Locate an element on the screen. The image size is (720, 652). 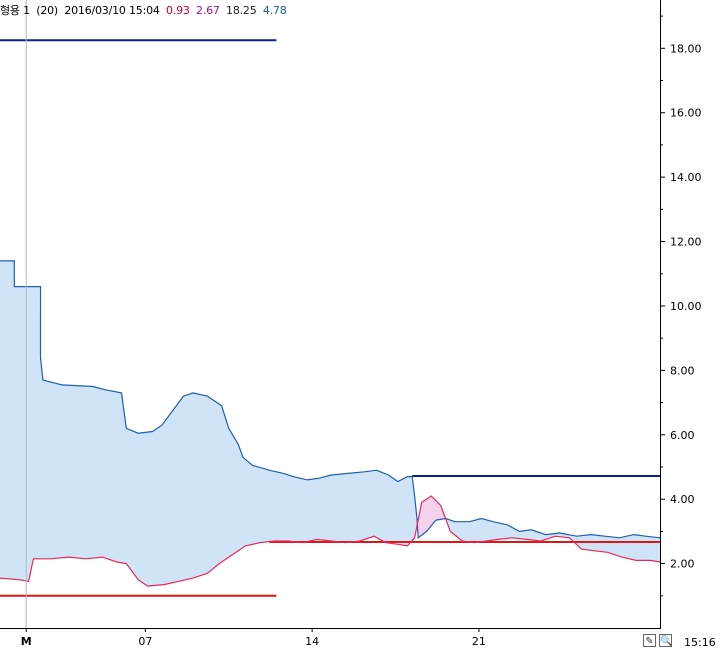
y-tick-label: 2.00 is located at coordinates (682, 564).